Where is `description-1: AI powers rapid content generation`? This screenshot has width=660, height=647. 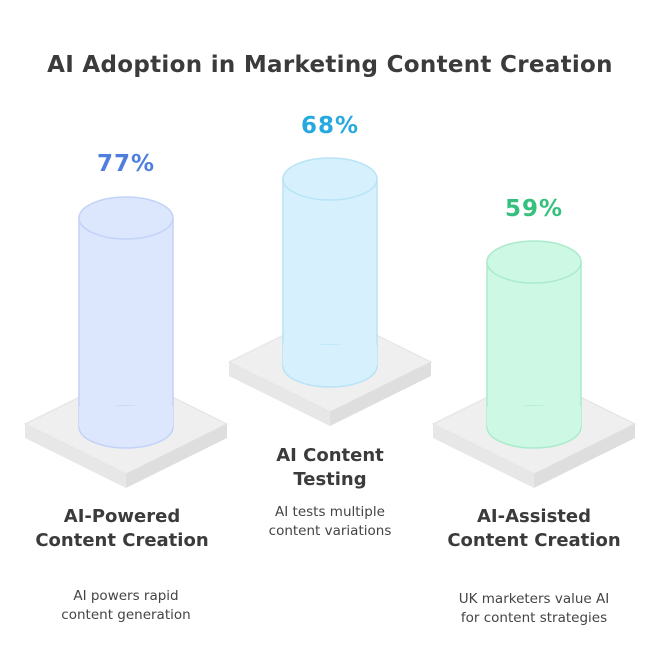 description-1: AI powers rapid content generation is located at coordinates (126, 605).